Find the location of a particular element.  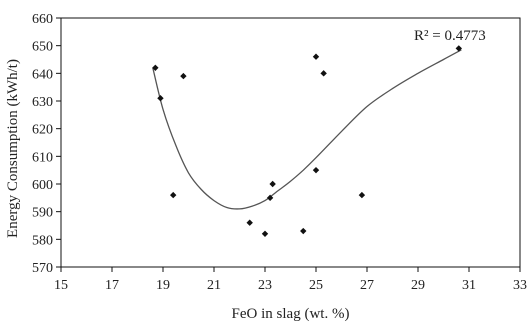

x-tick-label: 23 is located at coordinates (265, 285).